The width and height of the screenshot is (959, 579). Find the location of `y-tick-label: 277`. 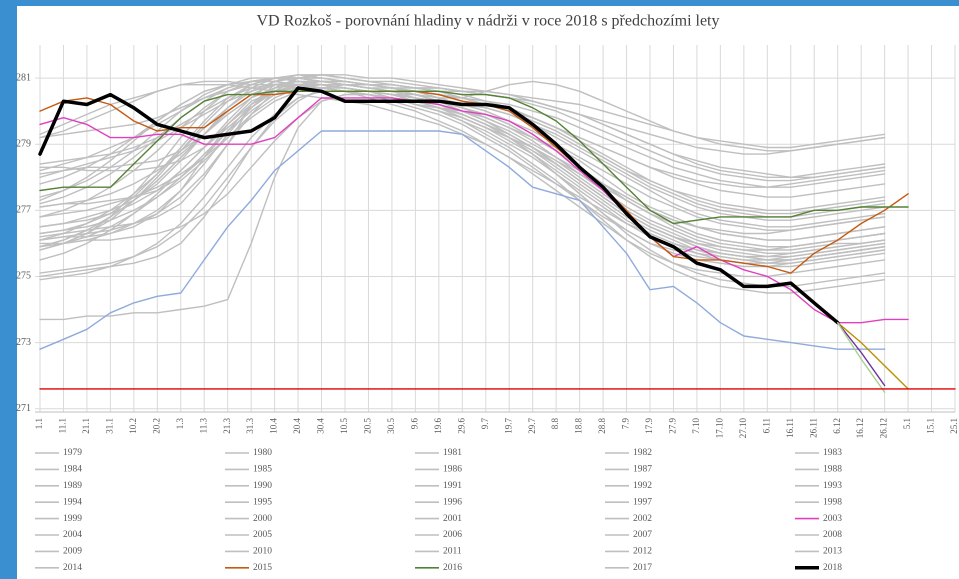

y-tick-label: 277 is located at coordinates (23, 210).